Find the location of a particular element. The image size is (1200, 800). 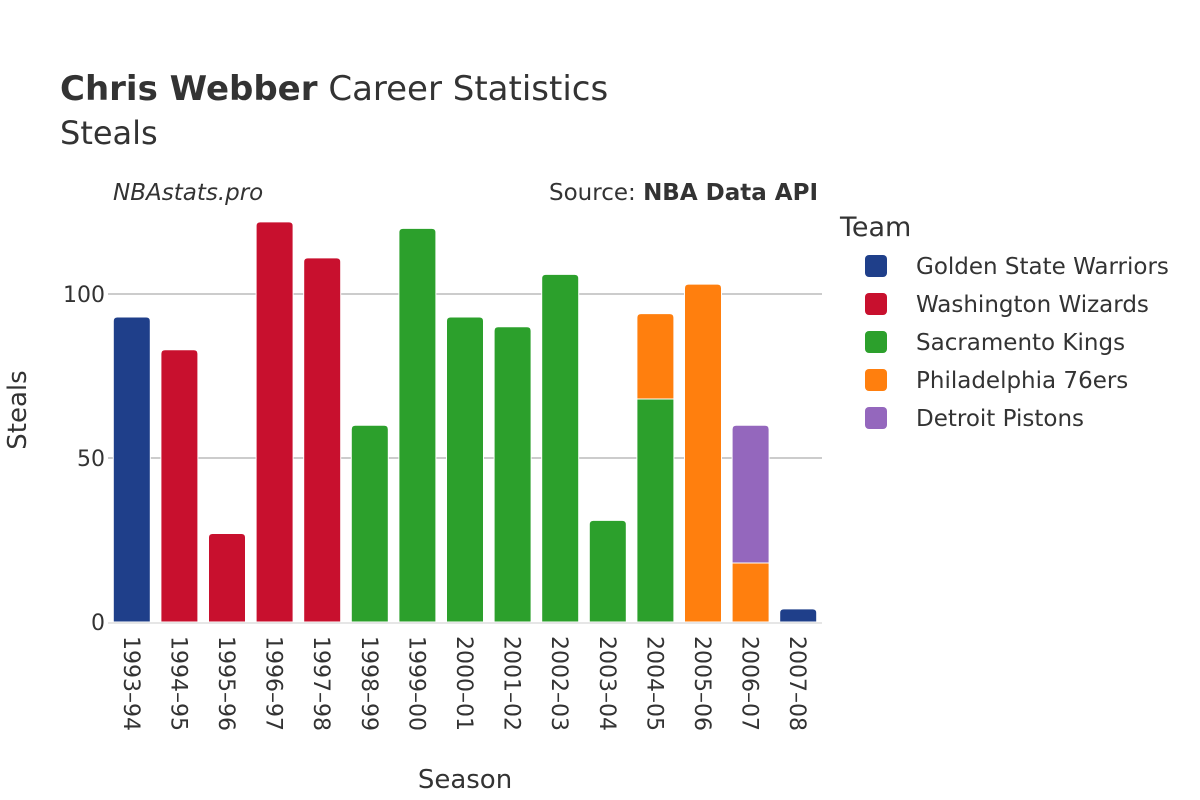

bar-golden-state-warriors-1993–94 is located at coordinates (131, 469).